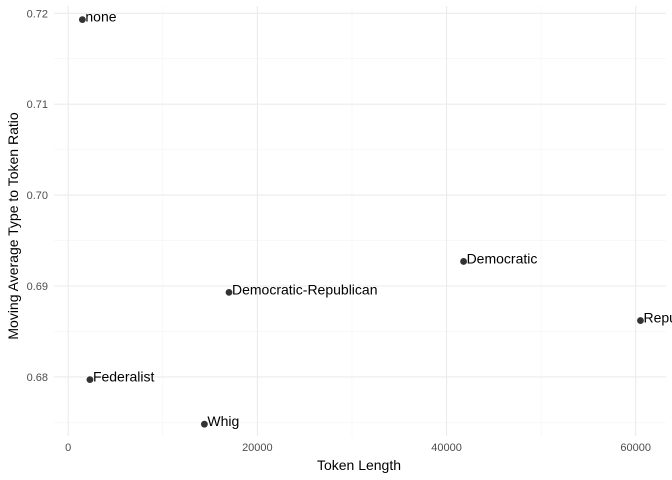 The width and height of the screenshot is (672, 480). Describe the element at coordinates (68, 448) in the screenshot. I see `x-tick-label: 0` at that location.